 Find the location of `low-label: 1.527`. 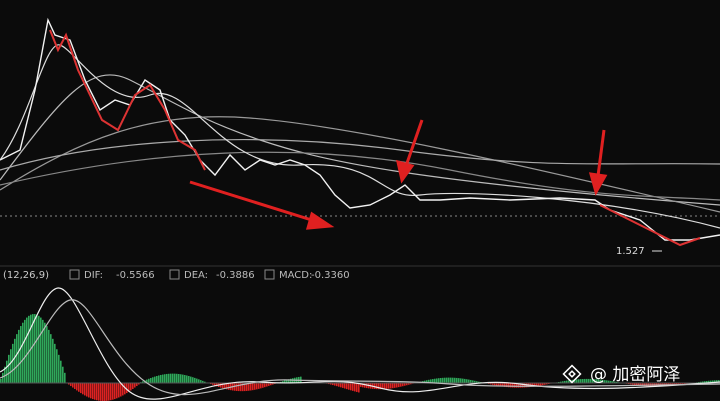

low-label: 1.527 is located at coordinates (630, 251).